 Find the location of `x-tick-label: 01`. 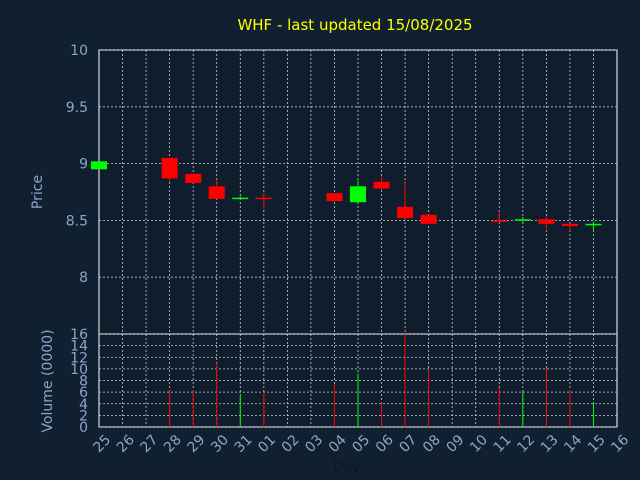

x-tick-label: 01 is located at coordinates (267, 444).